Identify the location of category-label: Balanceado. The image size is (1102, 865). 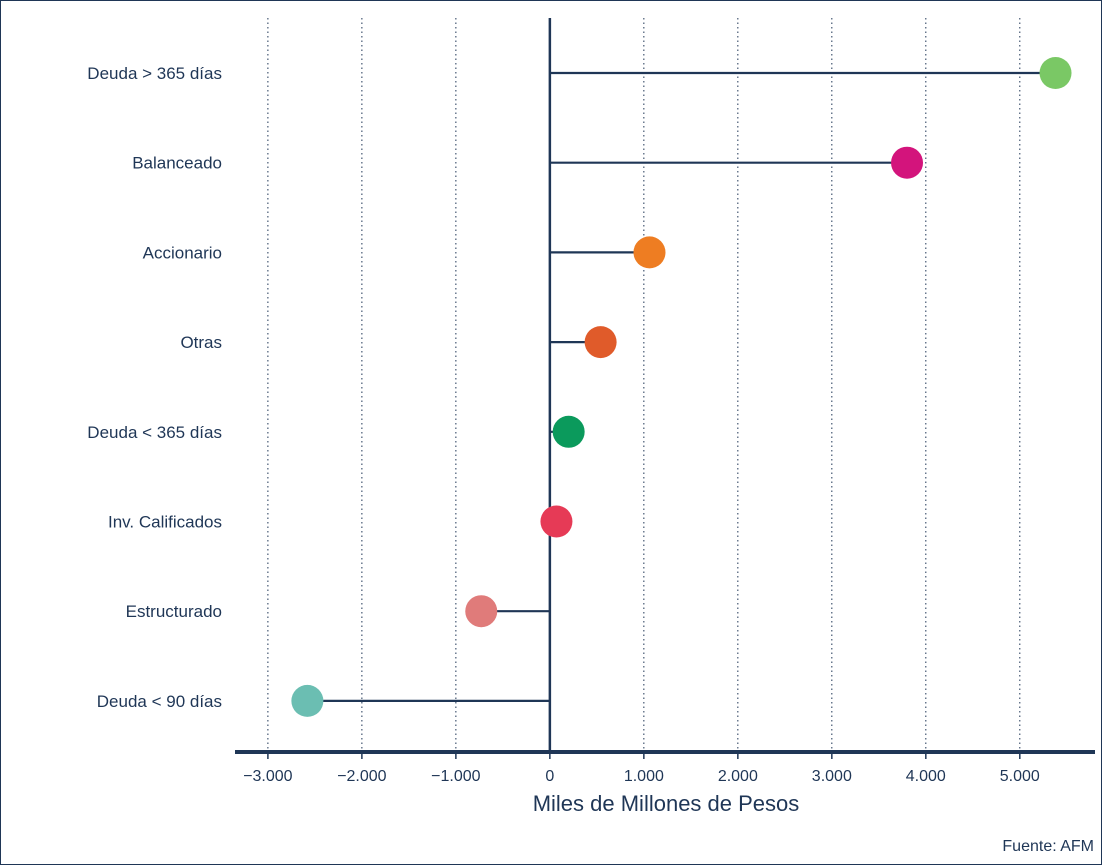
(177, 163).